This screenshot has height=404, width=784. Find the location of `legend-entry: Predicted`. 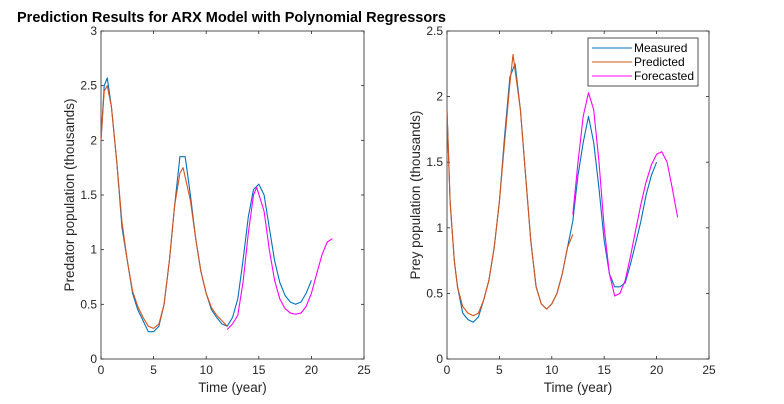

legend-entry: Predicted is located at coordinates (659, 62).